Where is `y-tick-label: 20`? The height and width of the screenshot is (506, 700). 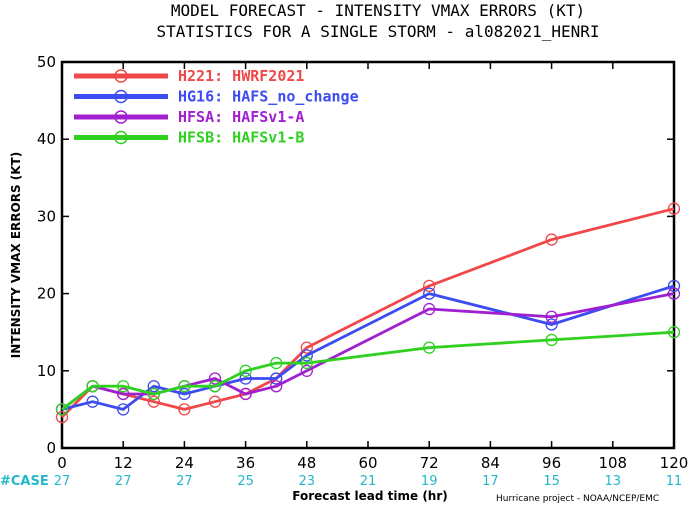
y-tick-label: 20 is located at coordinates (46, 294).